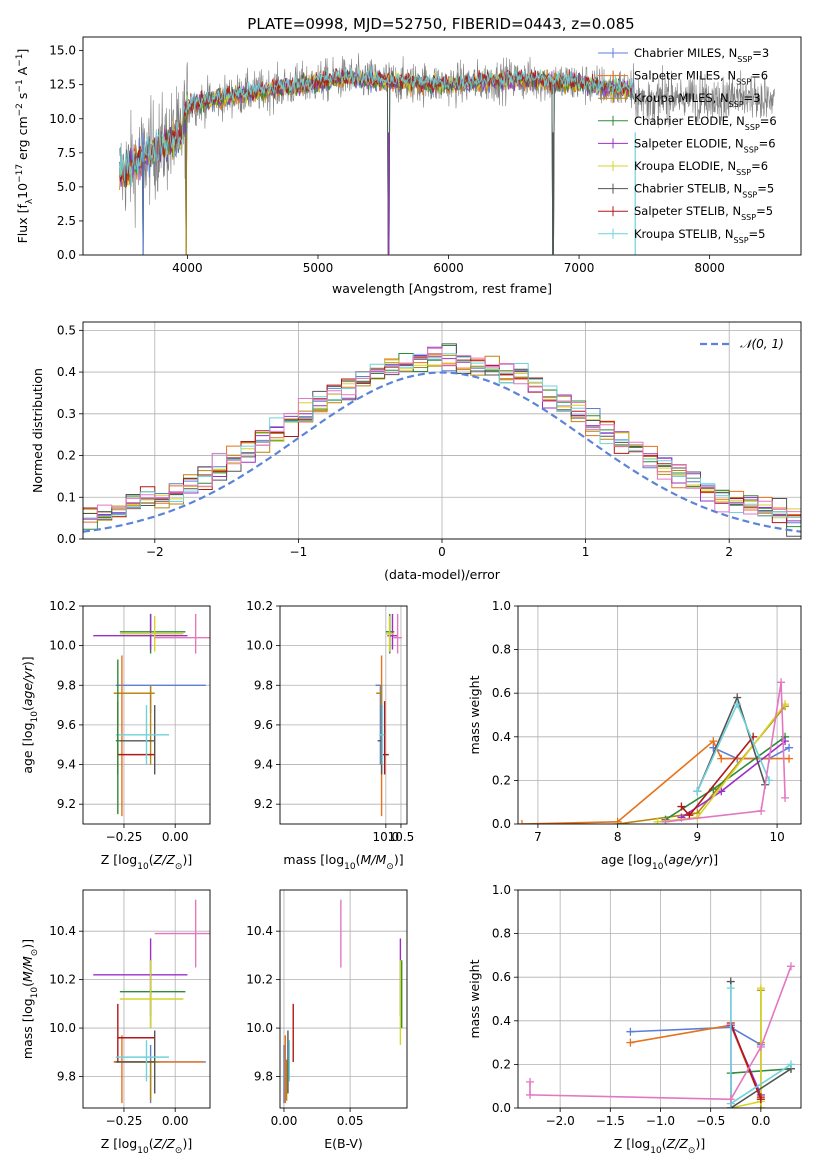  Describe the element at coordinates (146, 1146) in the screenshot. I see `x-axis-label: Z [log10(Z/Z⊙)]` at that location.